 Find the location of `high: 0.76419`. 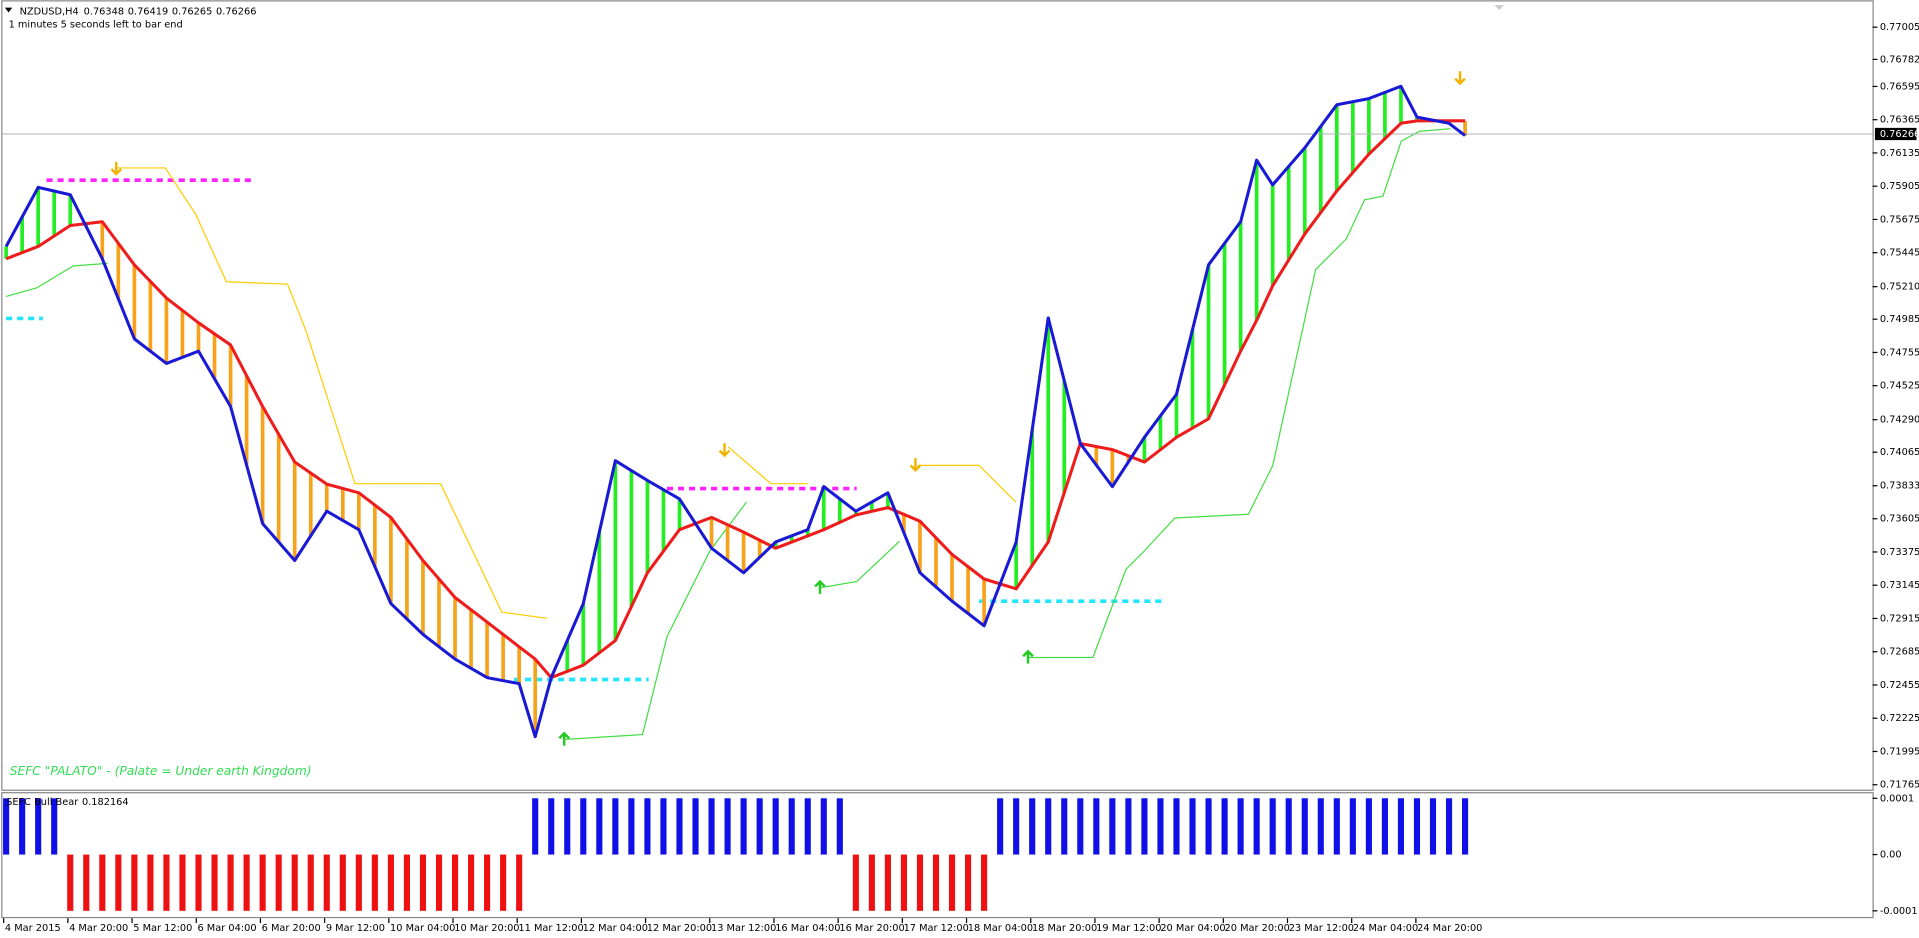

high: 0.76419 is located at coordinates (148, 11).